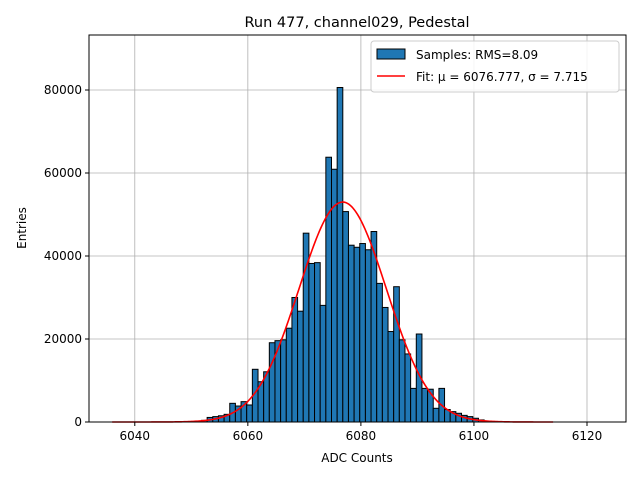 This screenshot has width=640, height=480. I want to click on legend-box, so click(495, 66).